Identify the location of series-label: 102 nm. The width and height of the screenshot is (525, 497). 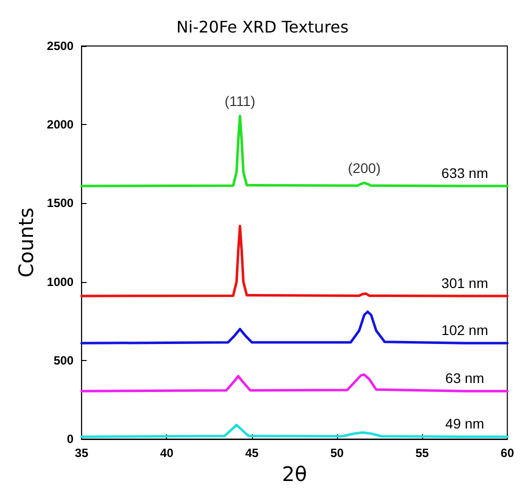
(464, 330).